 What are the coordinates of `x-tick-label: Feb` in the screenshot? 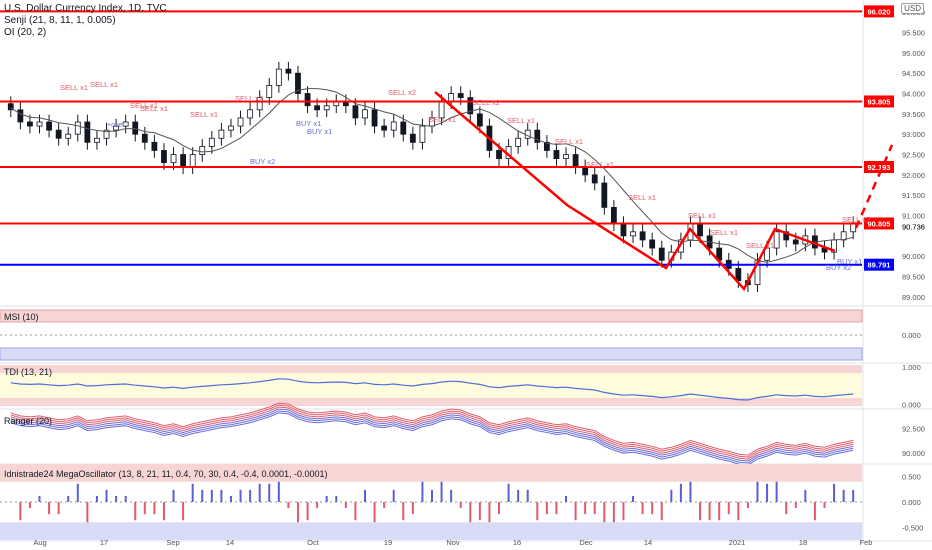 It's located at (866, 542).